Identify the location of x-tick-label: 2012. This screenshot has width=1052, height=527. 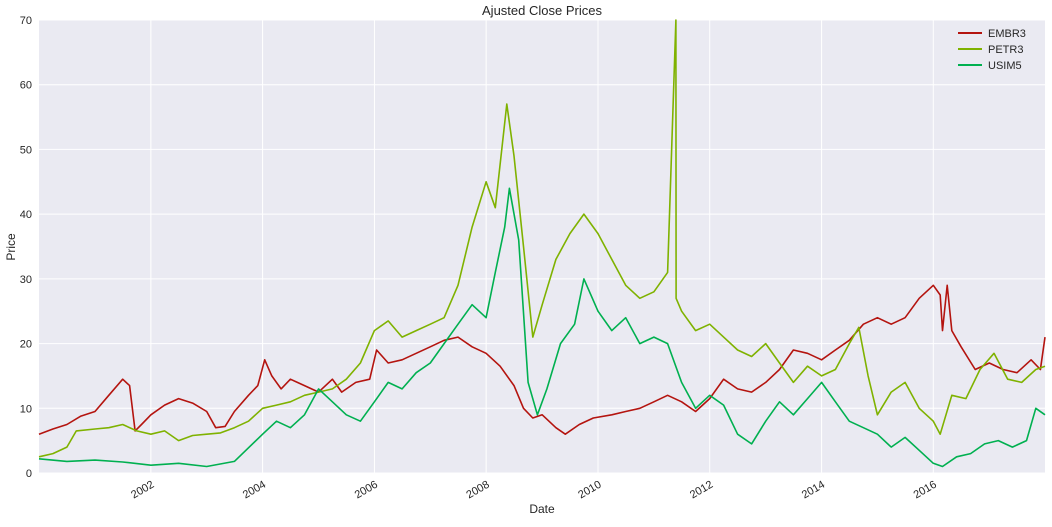
(701, 490).